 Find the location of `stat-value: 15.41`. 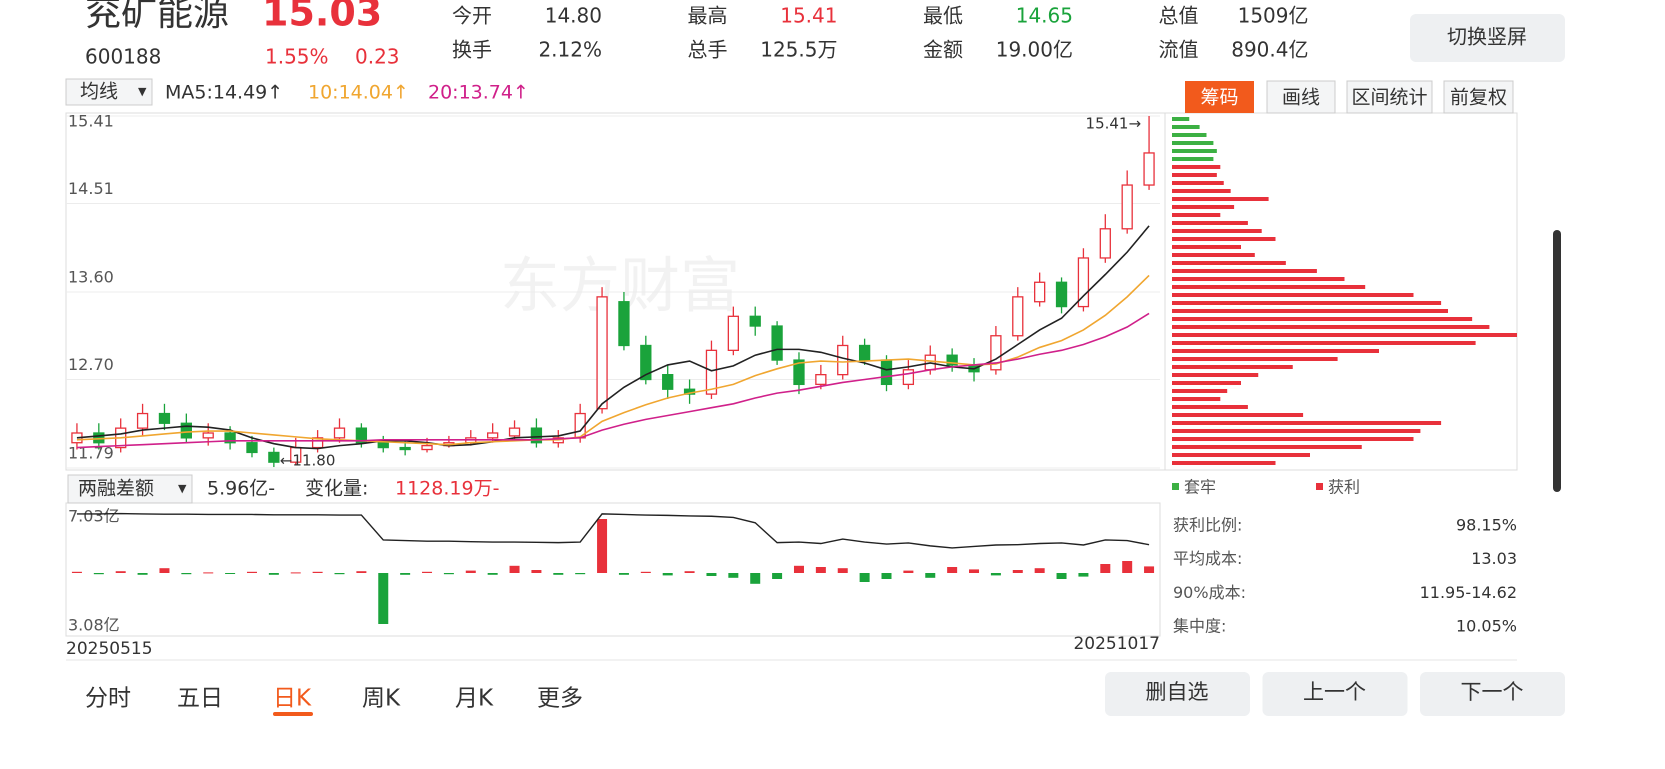

stat-value: 15.41 is located at coordinates (808, 16).